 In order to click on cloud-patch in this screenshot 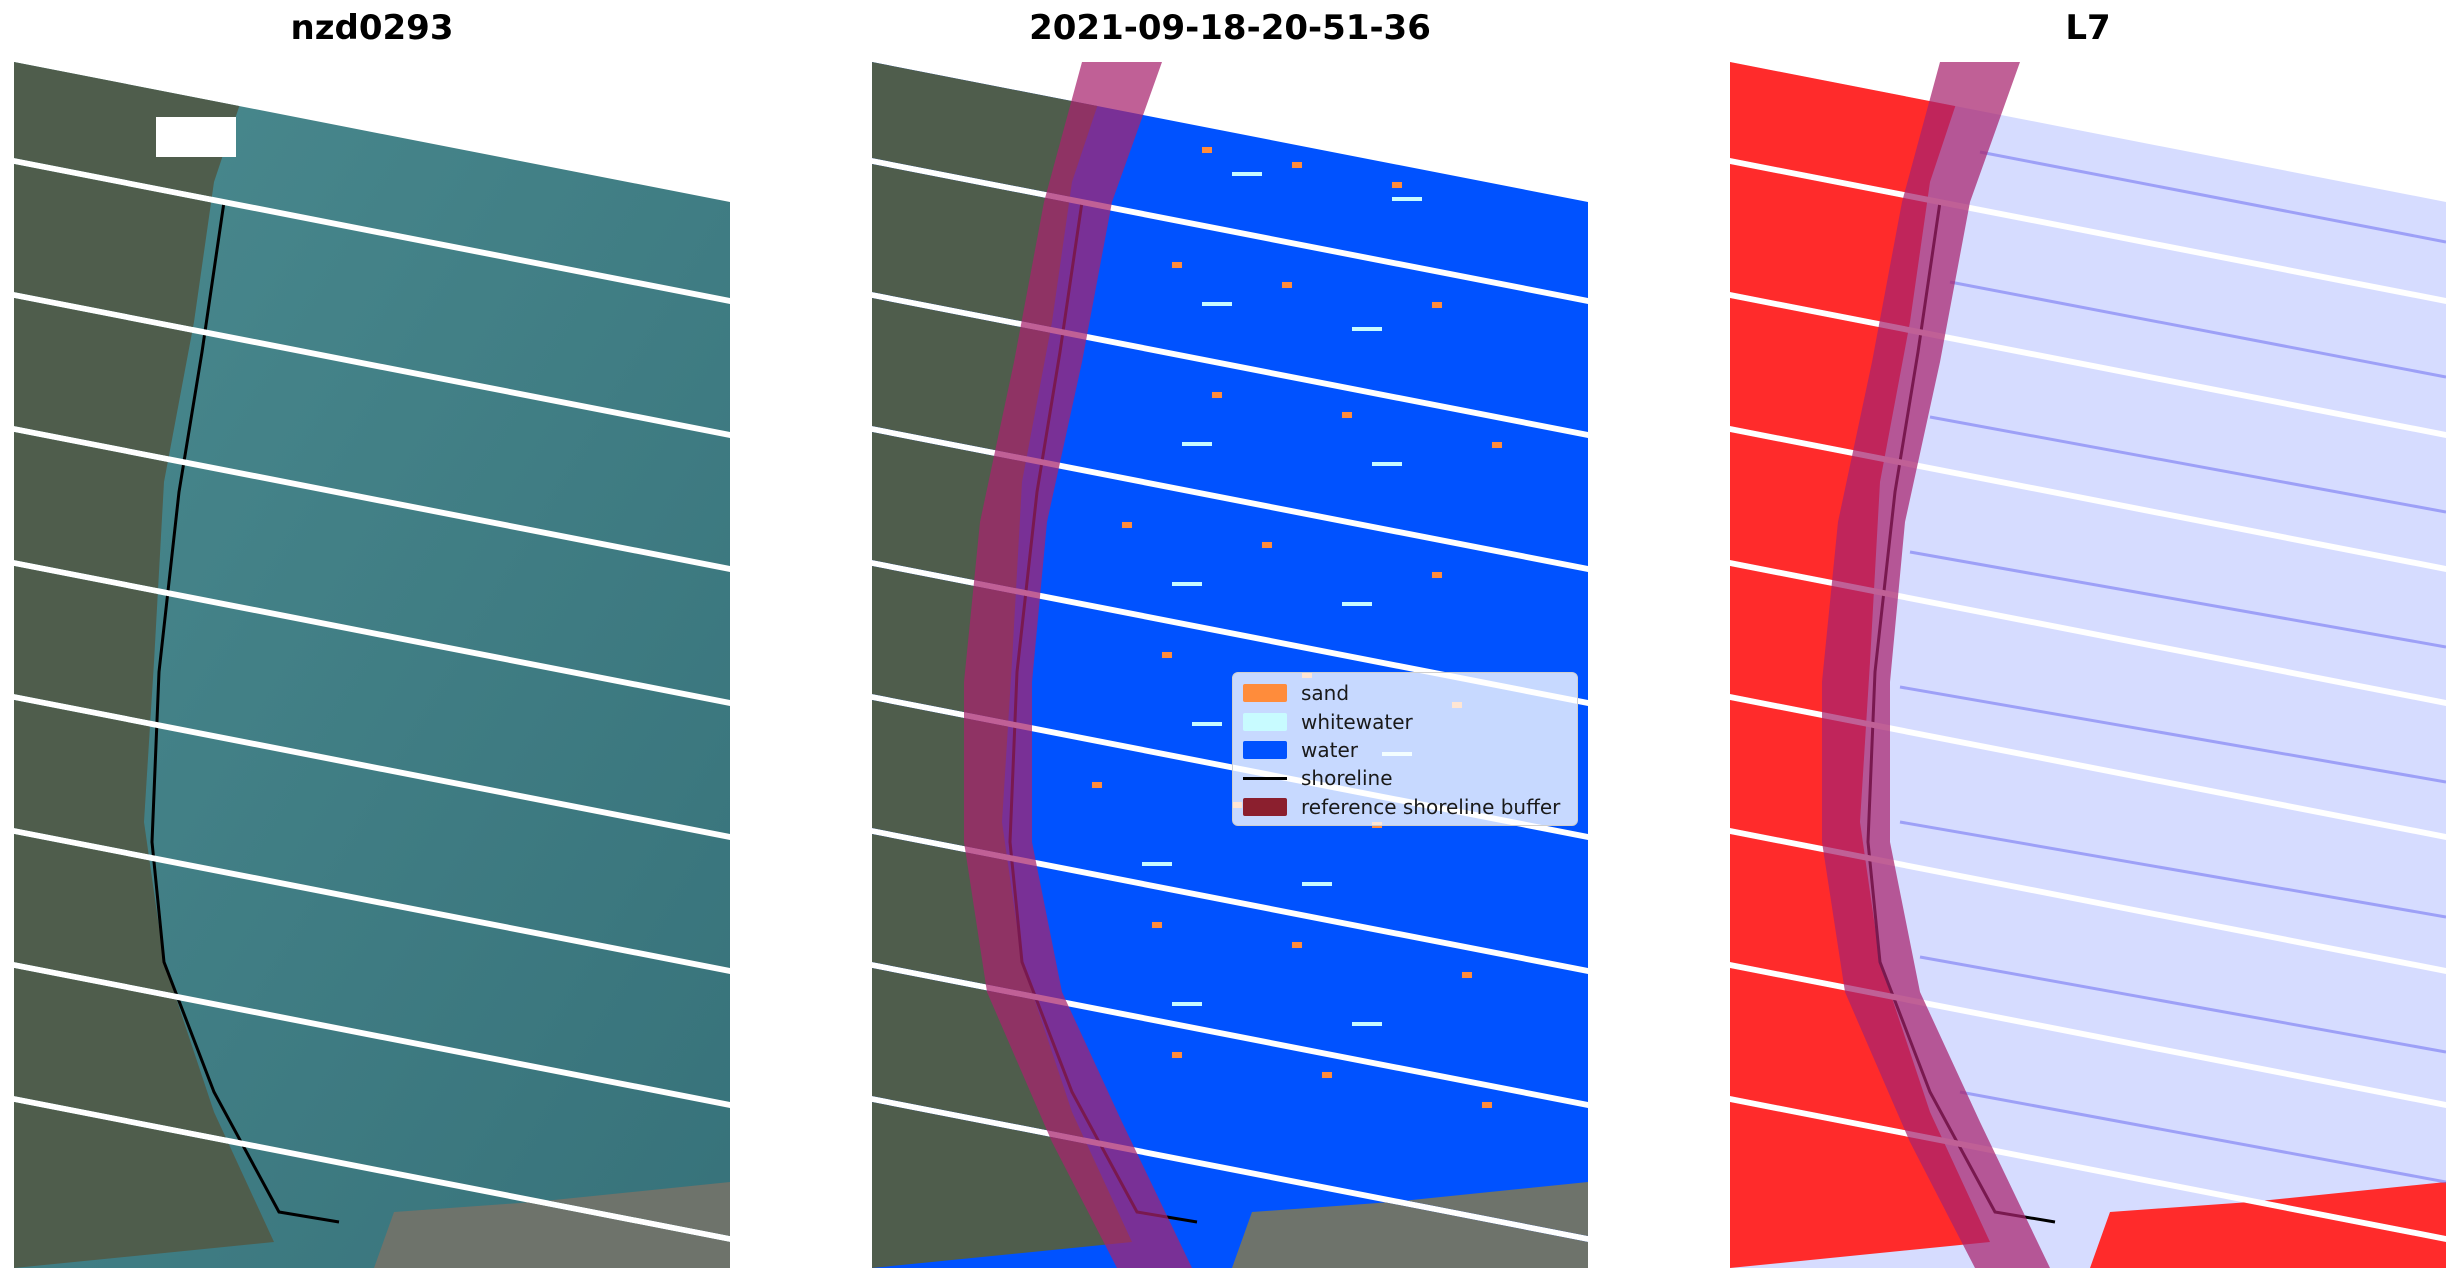, I will do `click(196, 137)`.